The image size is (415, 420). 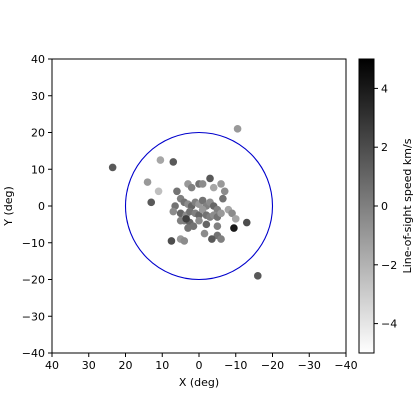 I want to click on circle-layer, so click(x=199, y=206).